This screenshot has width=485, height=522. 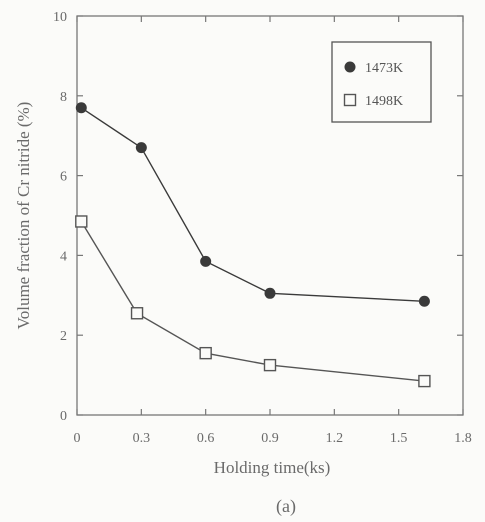 I want to click on y-axis-title: Volume fraction of Cr nitride (%), so click(x=23, y=216).